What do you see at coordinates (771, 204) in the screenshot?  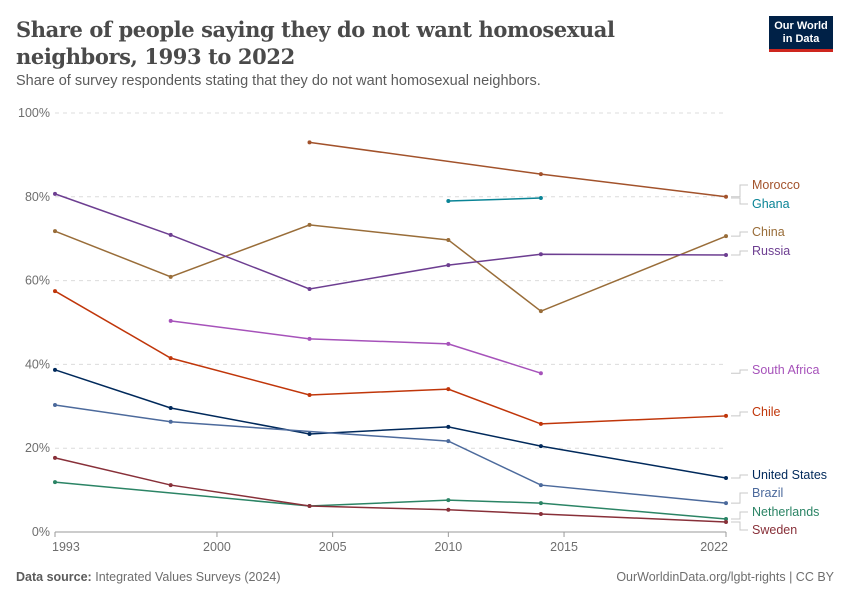 I see `series-label: Ghana` at bounding box center [771, 204].